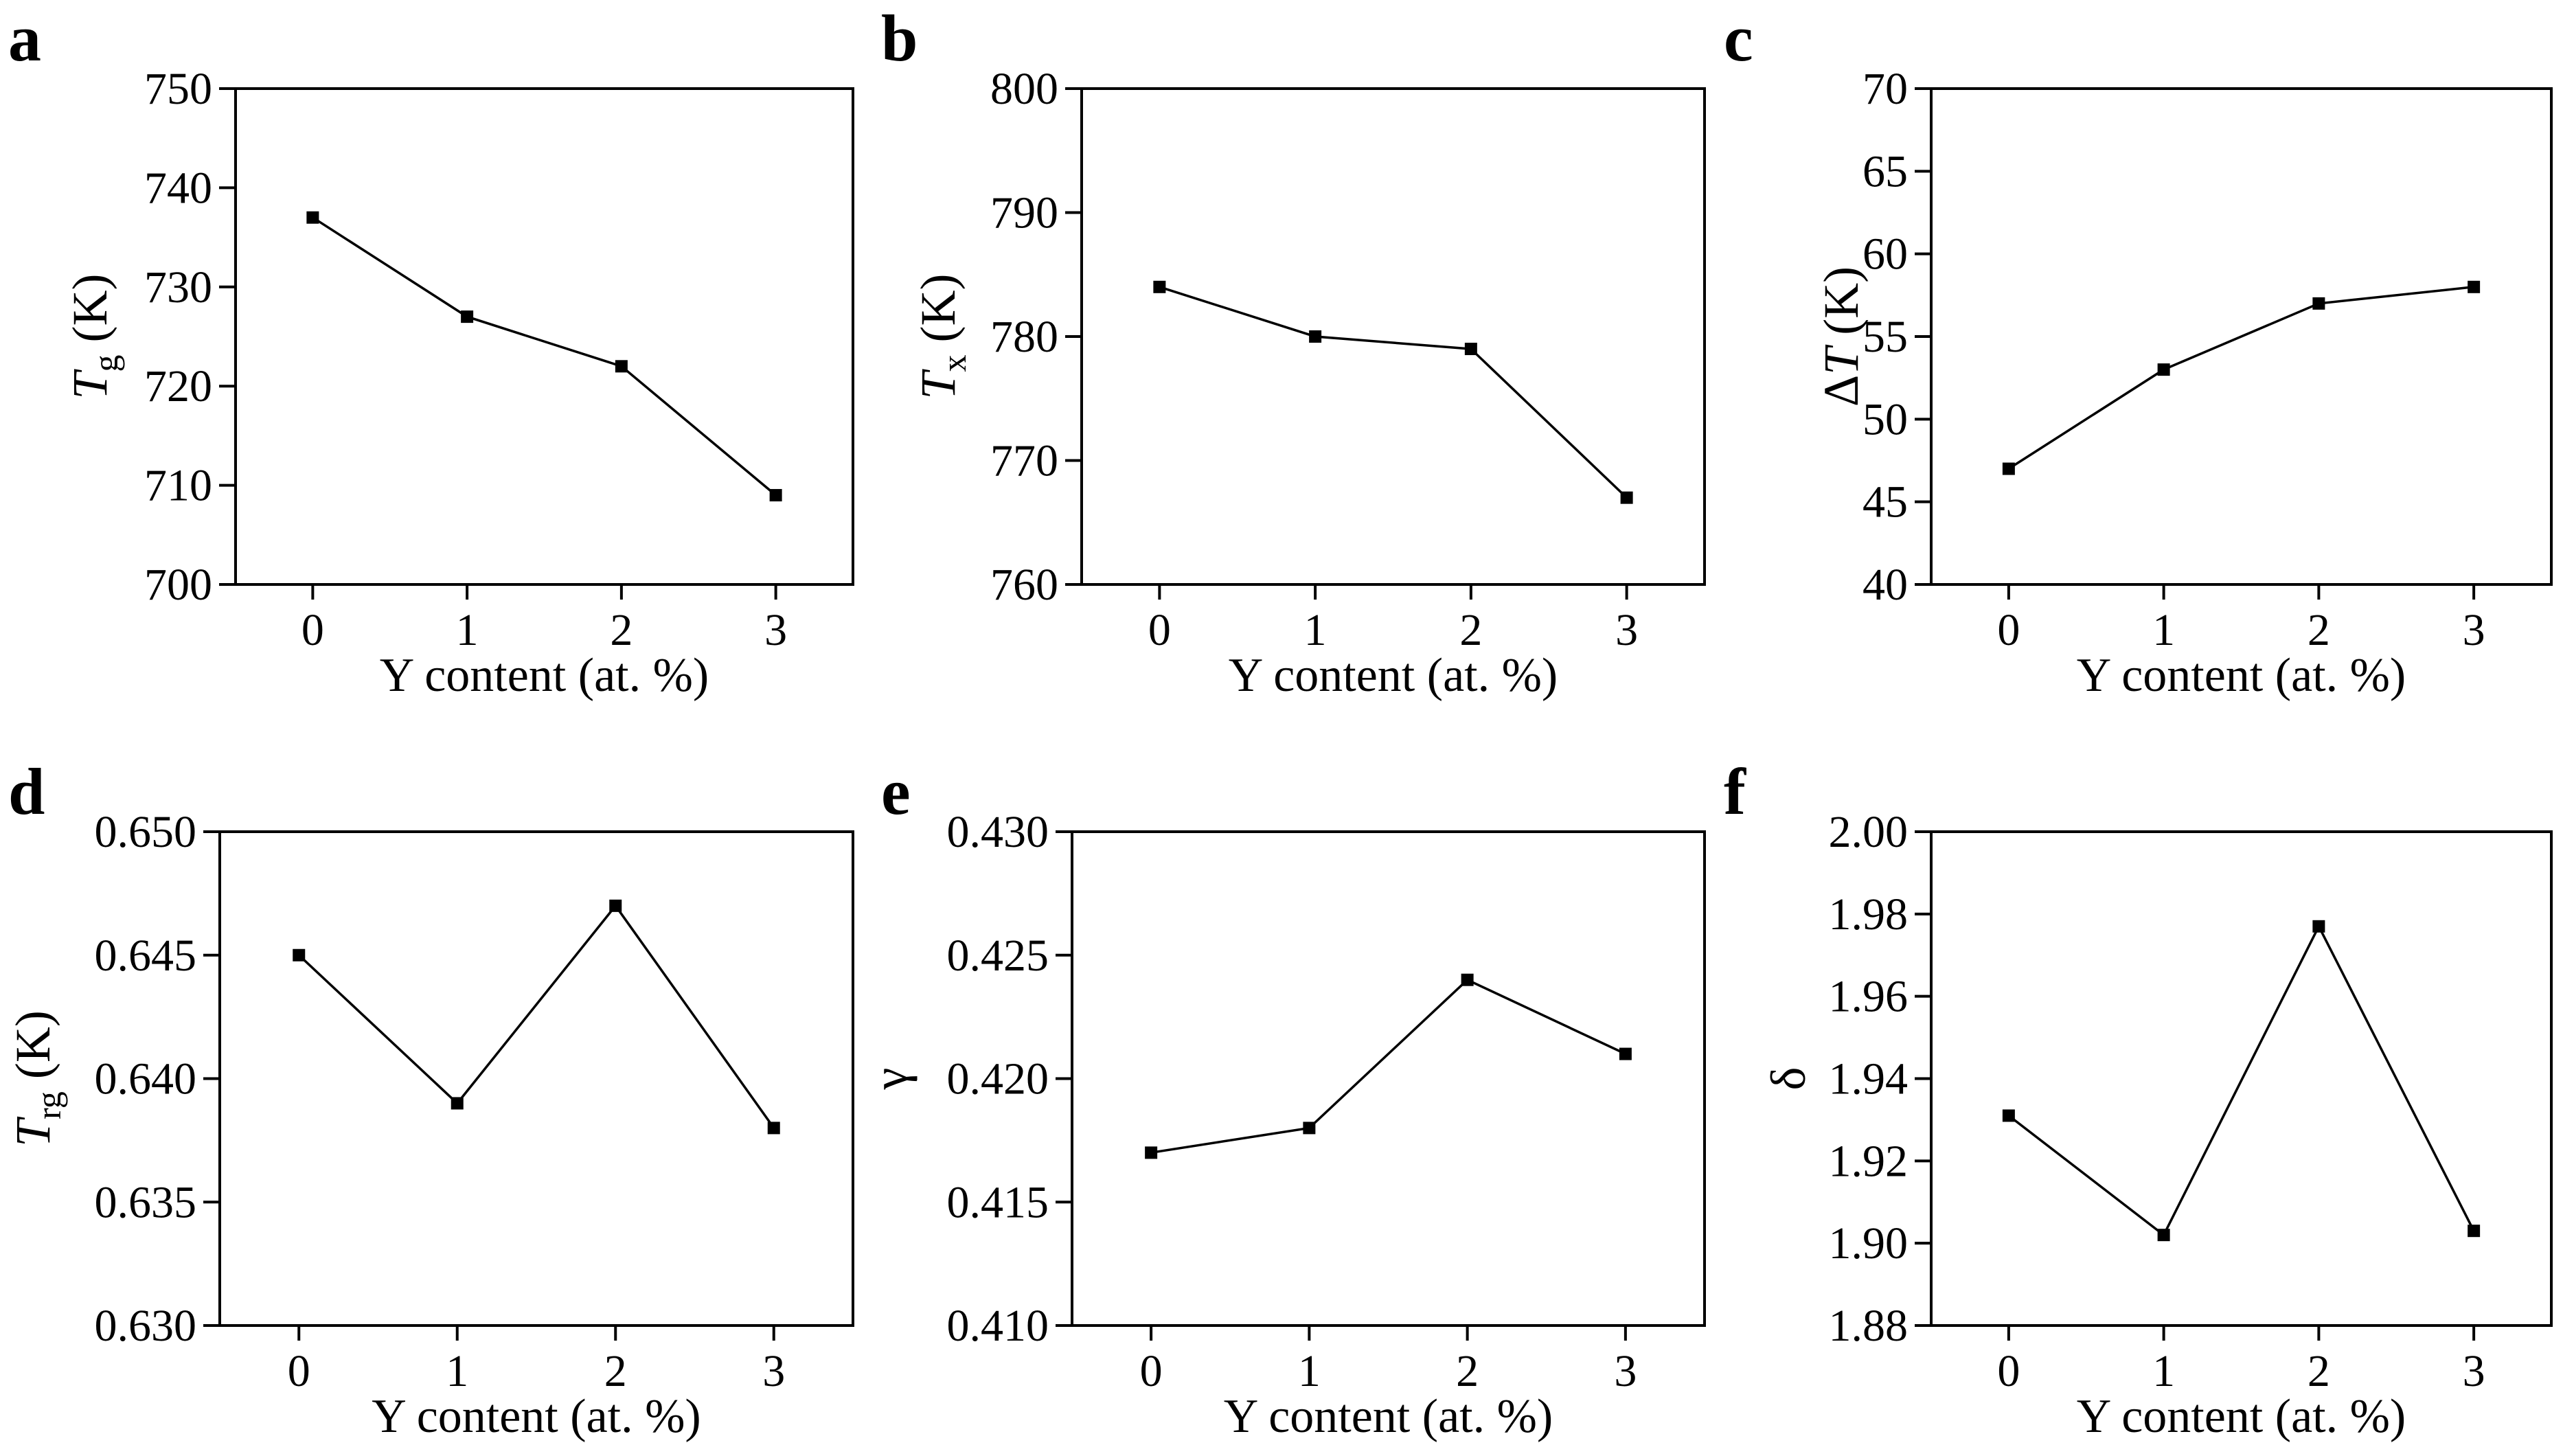  Describe the element at coordinates (146, 832) in the screenshot. I see `y-tick-label: 0.650` at that location.